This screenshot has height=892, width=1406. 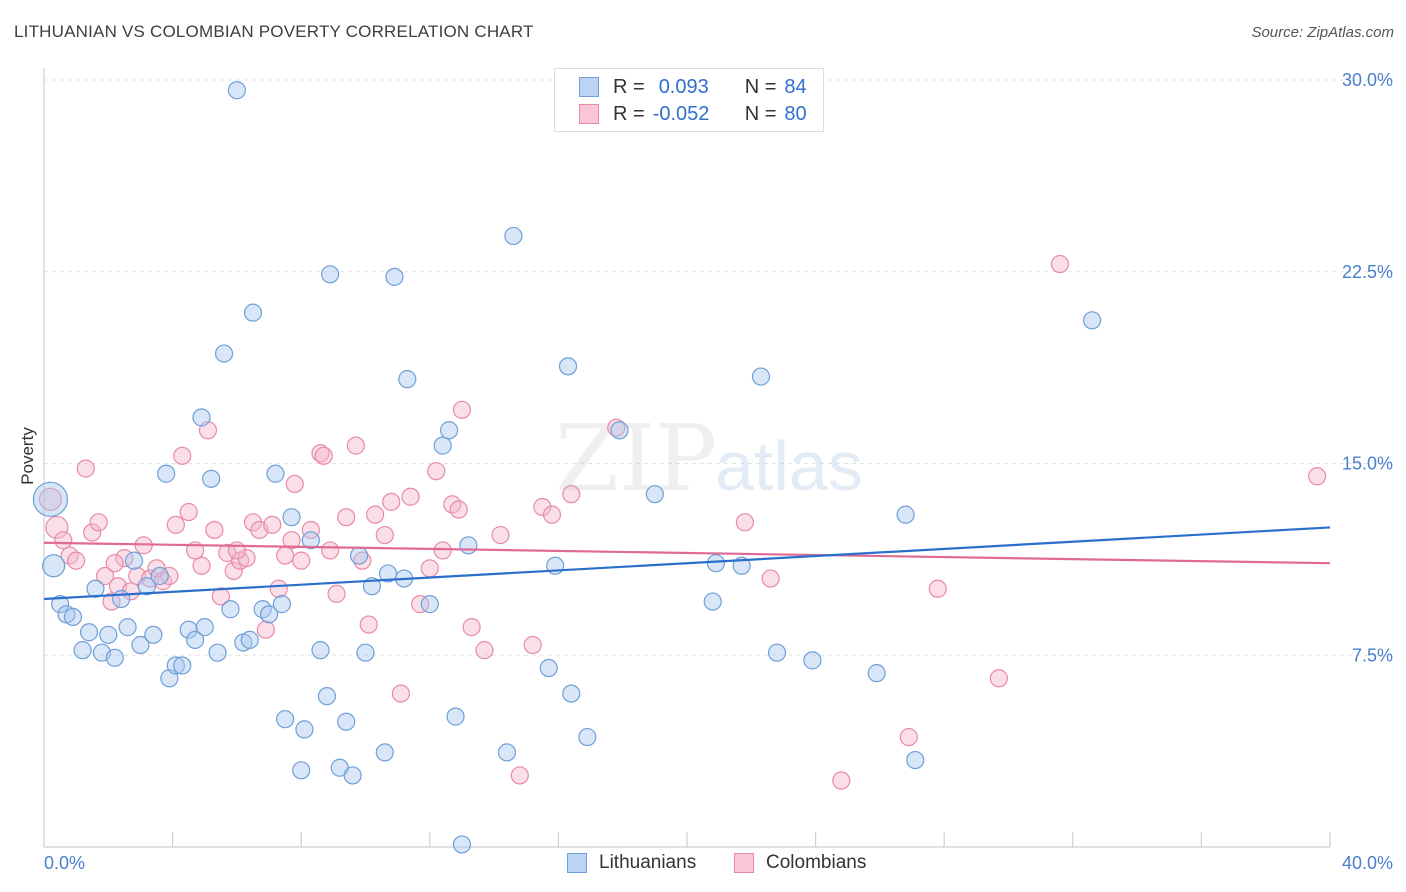 What do you see at coordinates (795, 86) in the screenshot?
I see `legend-n-value: 84` at bounding box center [795, 86].